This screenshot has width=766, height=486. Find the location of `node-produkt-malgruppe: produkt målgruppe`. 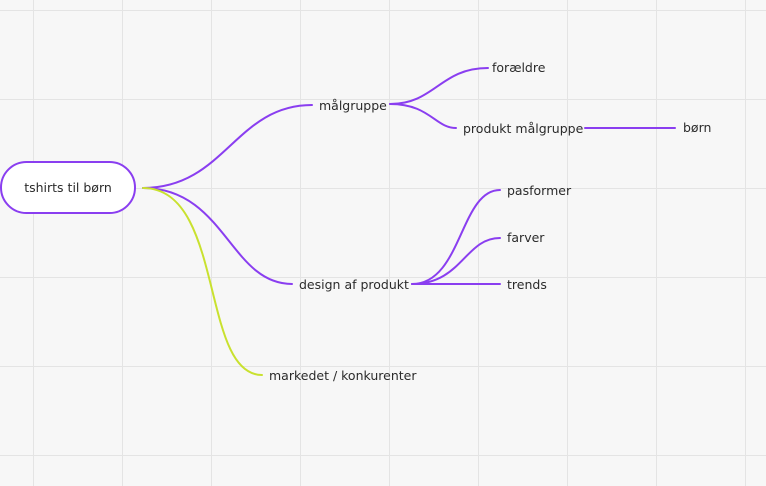

node-produkt-malgruppe: produkt målgruppe is located at coordinates (523, 129).